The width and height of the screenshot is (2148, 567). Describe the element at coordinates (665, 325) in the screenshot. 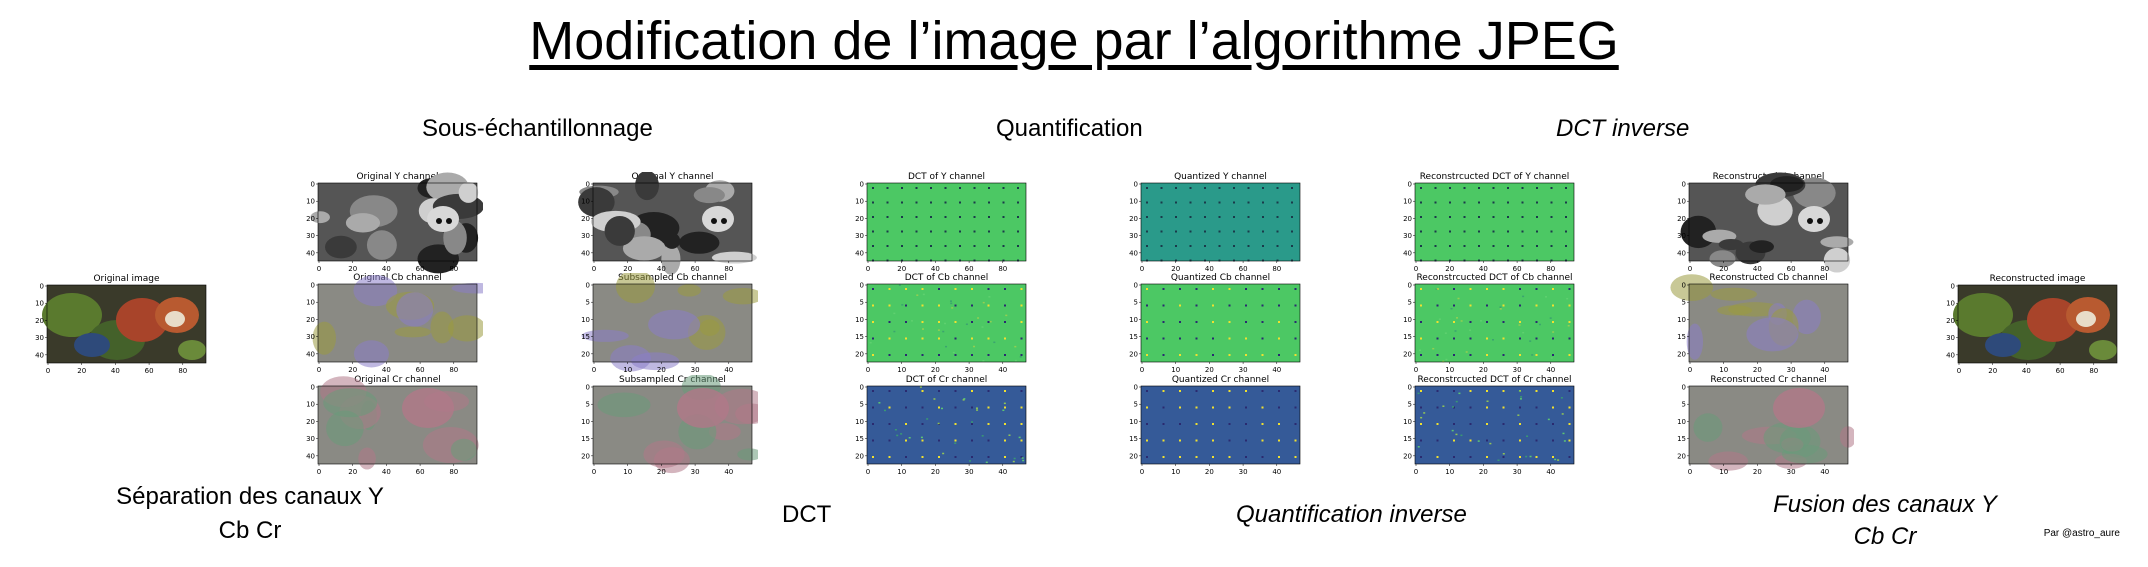

I see `panel-scb: Subsampled Cb channel 0 5 10 15 20 0 10 20 30 40` at that location.